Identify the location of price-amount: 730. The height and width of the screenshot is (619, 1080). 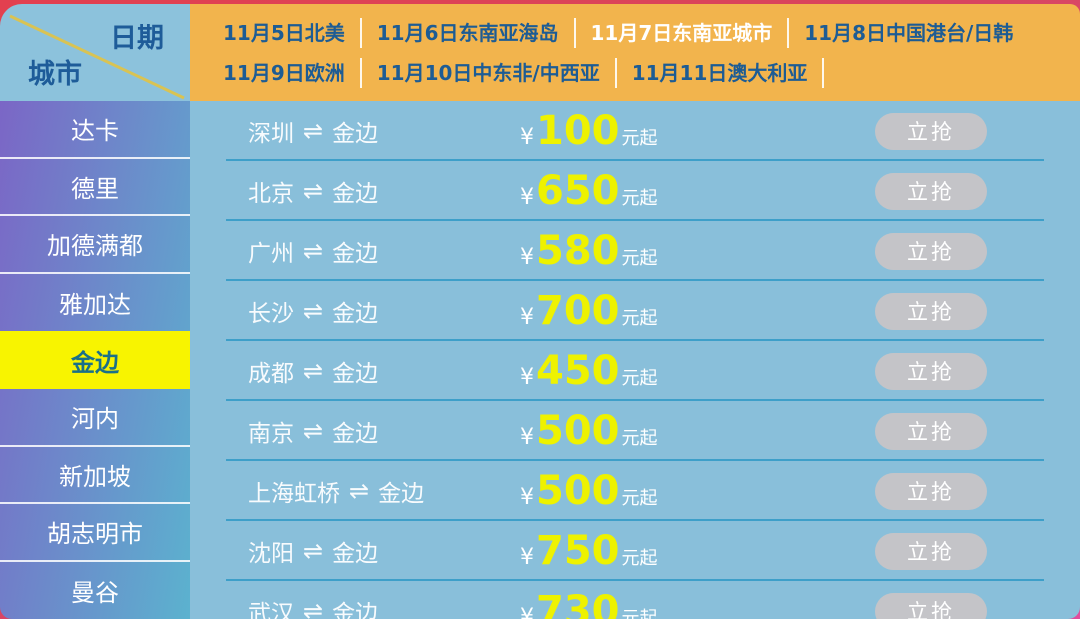
(578, 603).